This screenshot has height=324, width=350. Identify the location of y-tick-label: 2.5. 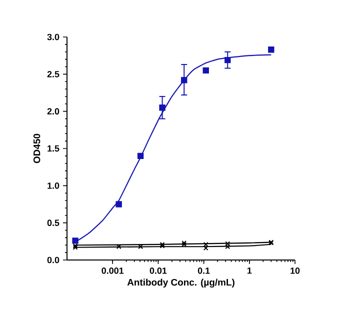
(53, 74).